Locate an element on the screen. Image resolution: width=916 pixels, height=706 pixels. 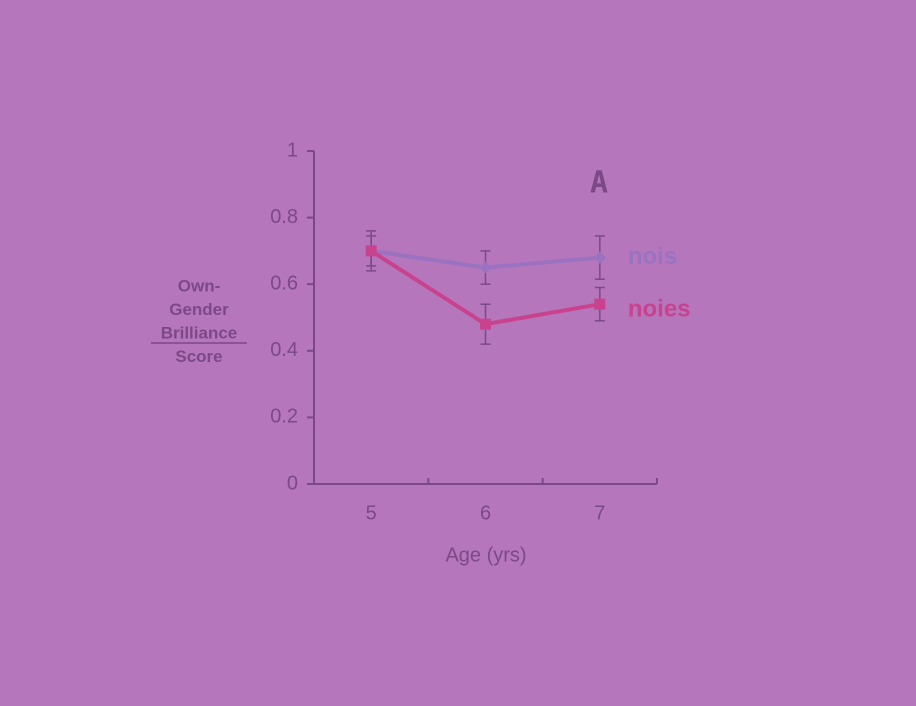
y-axis-title: Own- is located at coordinates (199, 285).